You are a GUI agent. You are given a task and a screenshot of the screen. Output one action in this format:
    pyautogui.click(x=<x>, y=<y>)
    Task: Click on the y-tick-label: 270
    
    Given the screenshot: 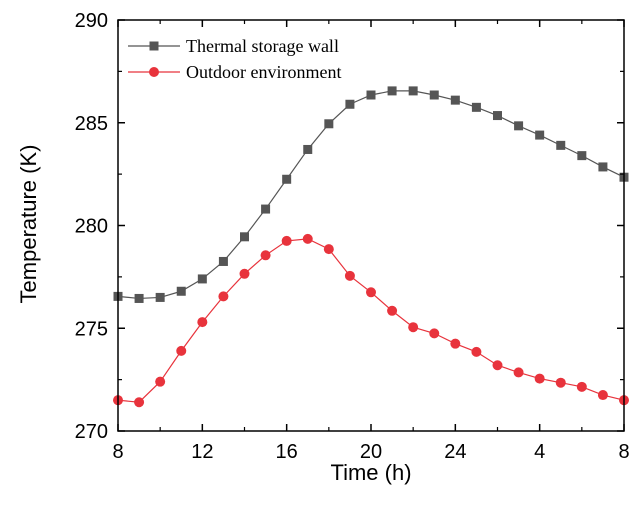 What is the action you would take?
    pyautogui.click(x=91, y=432)
    